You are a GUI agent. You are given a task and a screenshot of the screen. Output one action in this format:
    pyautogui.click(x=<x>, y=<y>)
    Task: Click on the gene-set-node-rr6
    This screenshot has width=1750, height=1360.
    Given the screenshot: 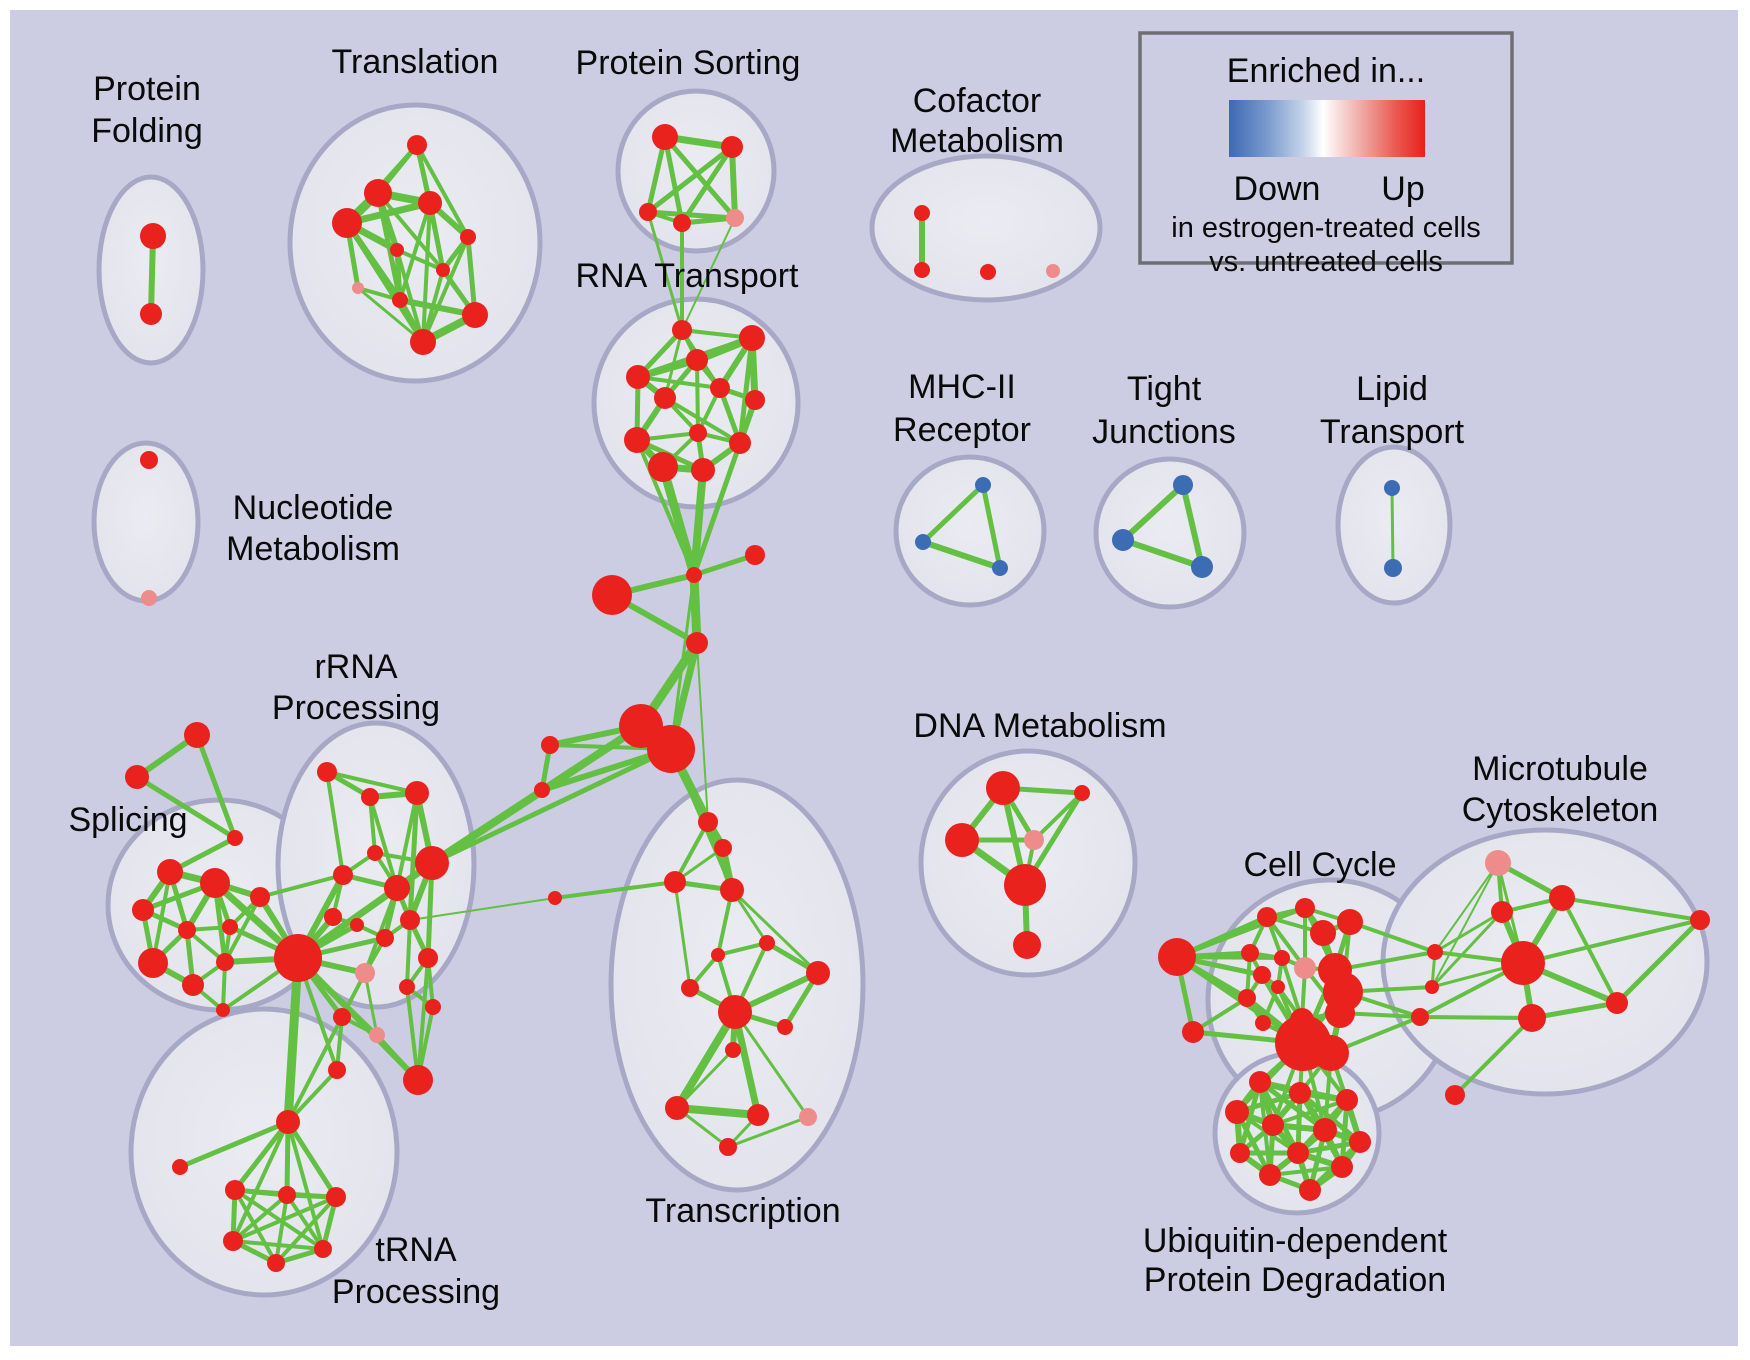 What is the action you would take?
    pyautogui.click(x=397, y=888)
    